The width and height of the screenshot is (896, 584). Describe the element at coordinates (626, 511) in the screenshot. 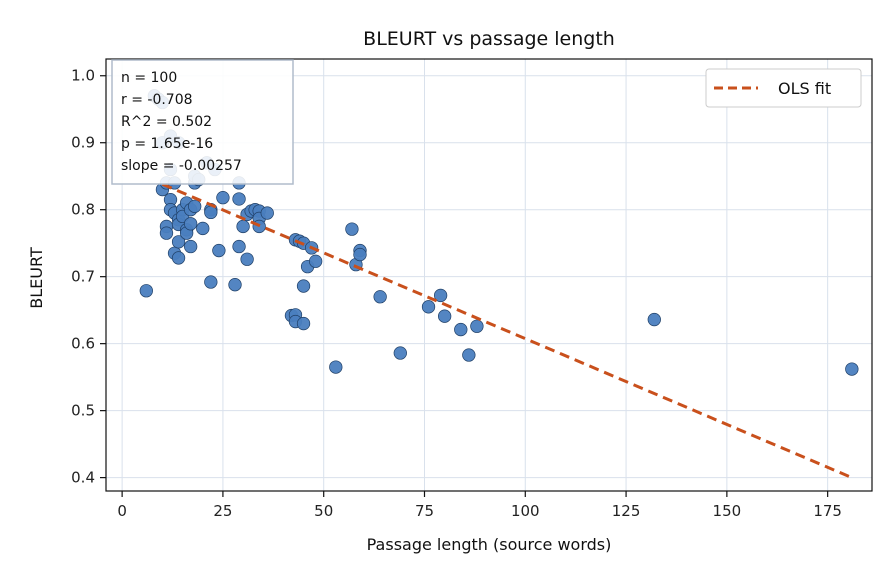

I see `x-tick-label: 125` at that location.